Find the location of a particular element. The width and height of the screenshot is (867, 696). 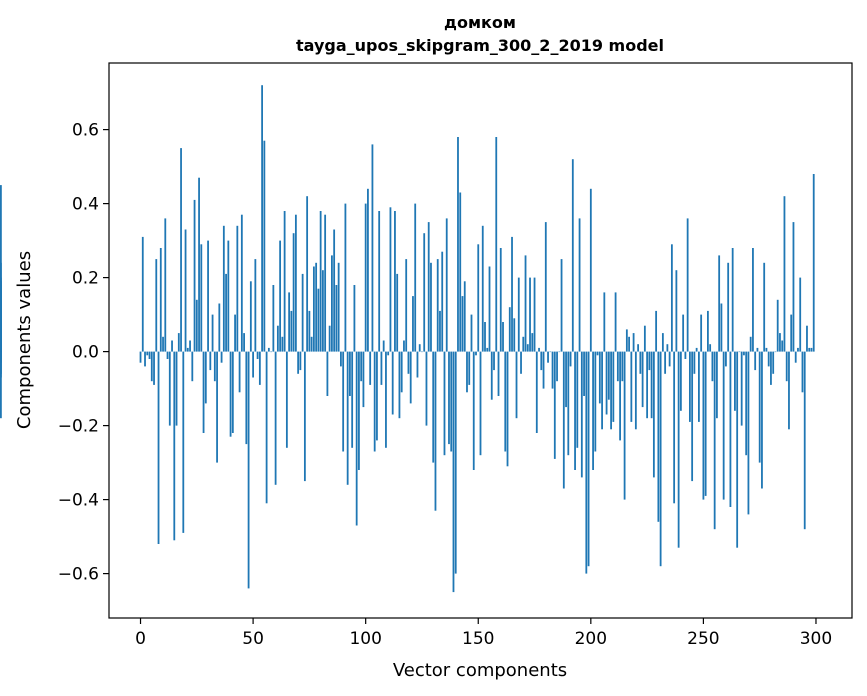

x-axis-ticks: 0 50 100 150 200 250 300 is located at coordinates (483, 633).